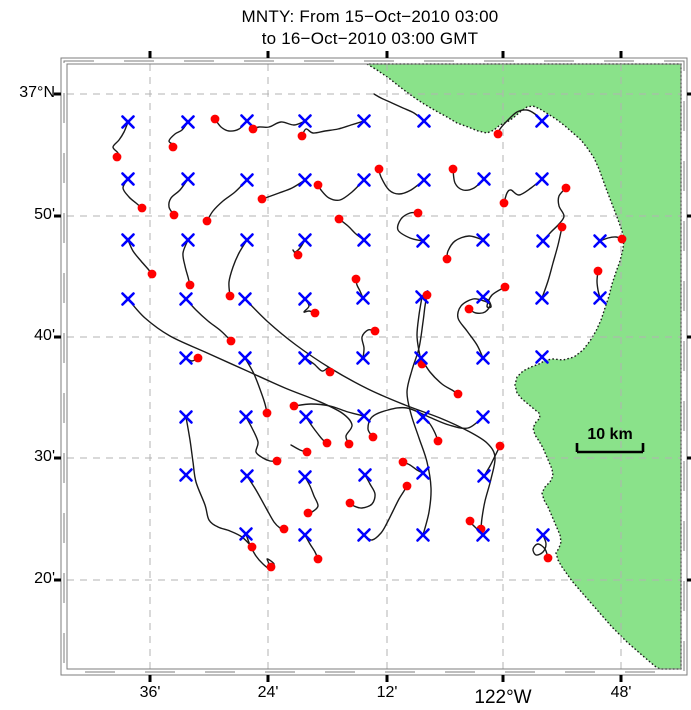 The image size is (691, 710). What do you see at coordinates (44, 578) in the screenshot?
I see `lat-tick-label-20: 20'` at bounding box center [44, 578].